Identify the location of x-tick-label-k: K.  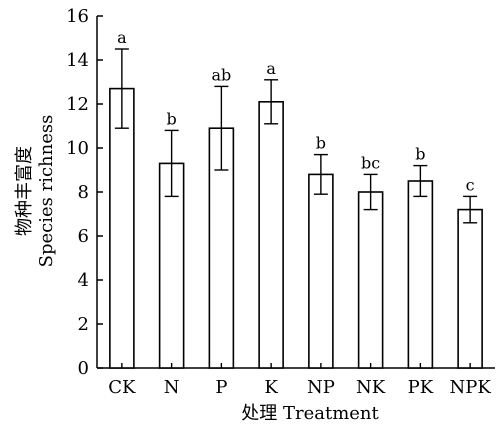
(271, 387).